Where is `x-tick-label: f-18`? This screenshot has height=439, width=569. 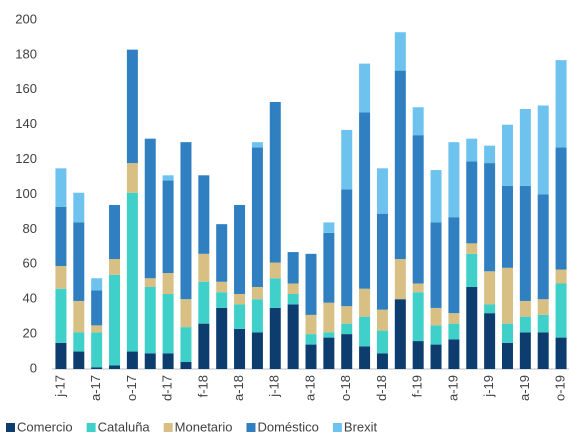 x-tick-label: f-18 is located at coordinates (202, 386).